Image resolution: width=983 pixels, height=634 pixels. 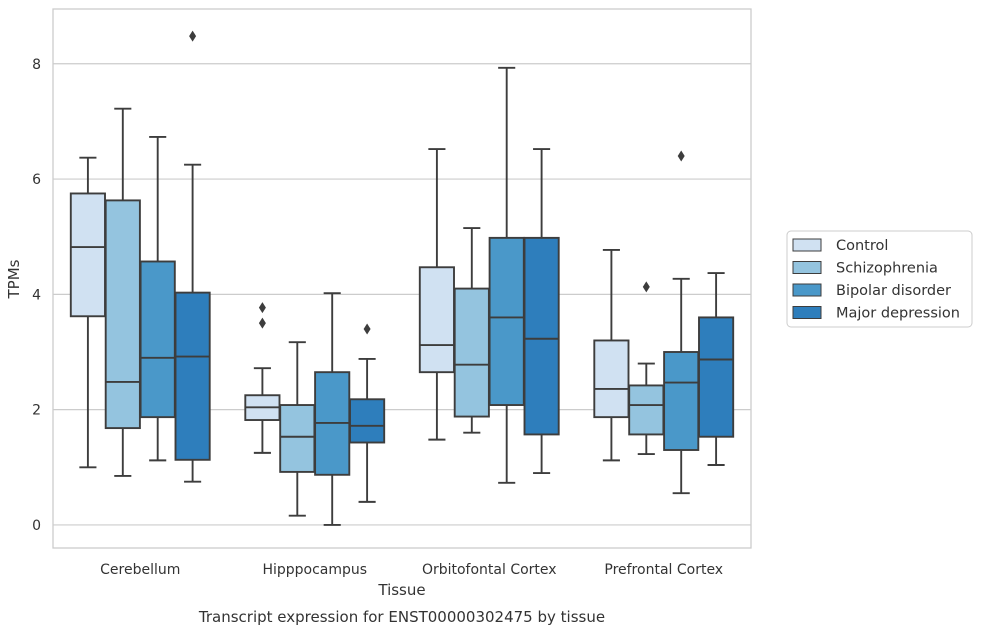 What do you see at coordinates (36, 411) in the screenshot?
I see `y-tick-label: 2` at bounding box center [36, 411].